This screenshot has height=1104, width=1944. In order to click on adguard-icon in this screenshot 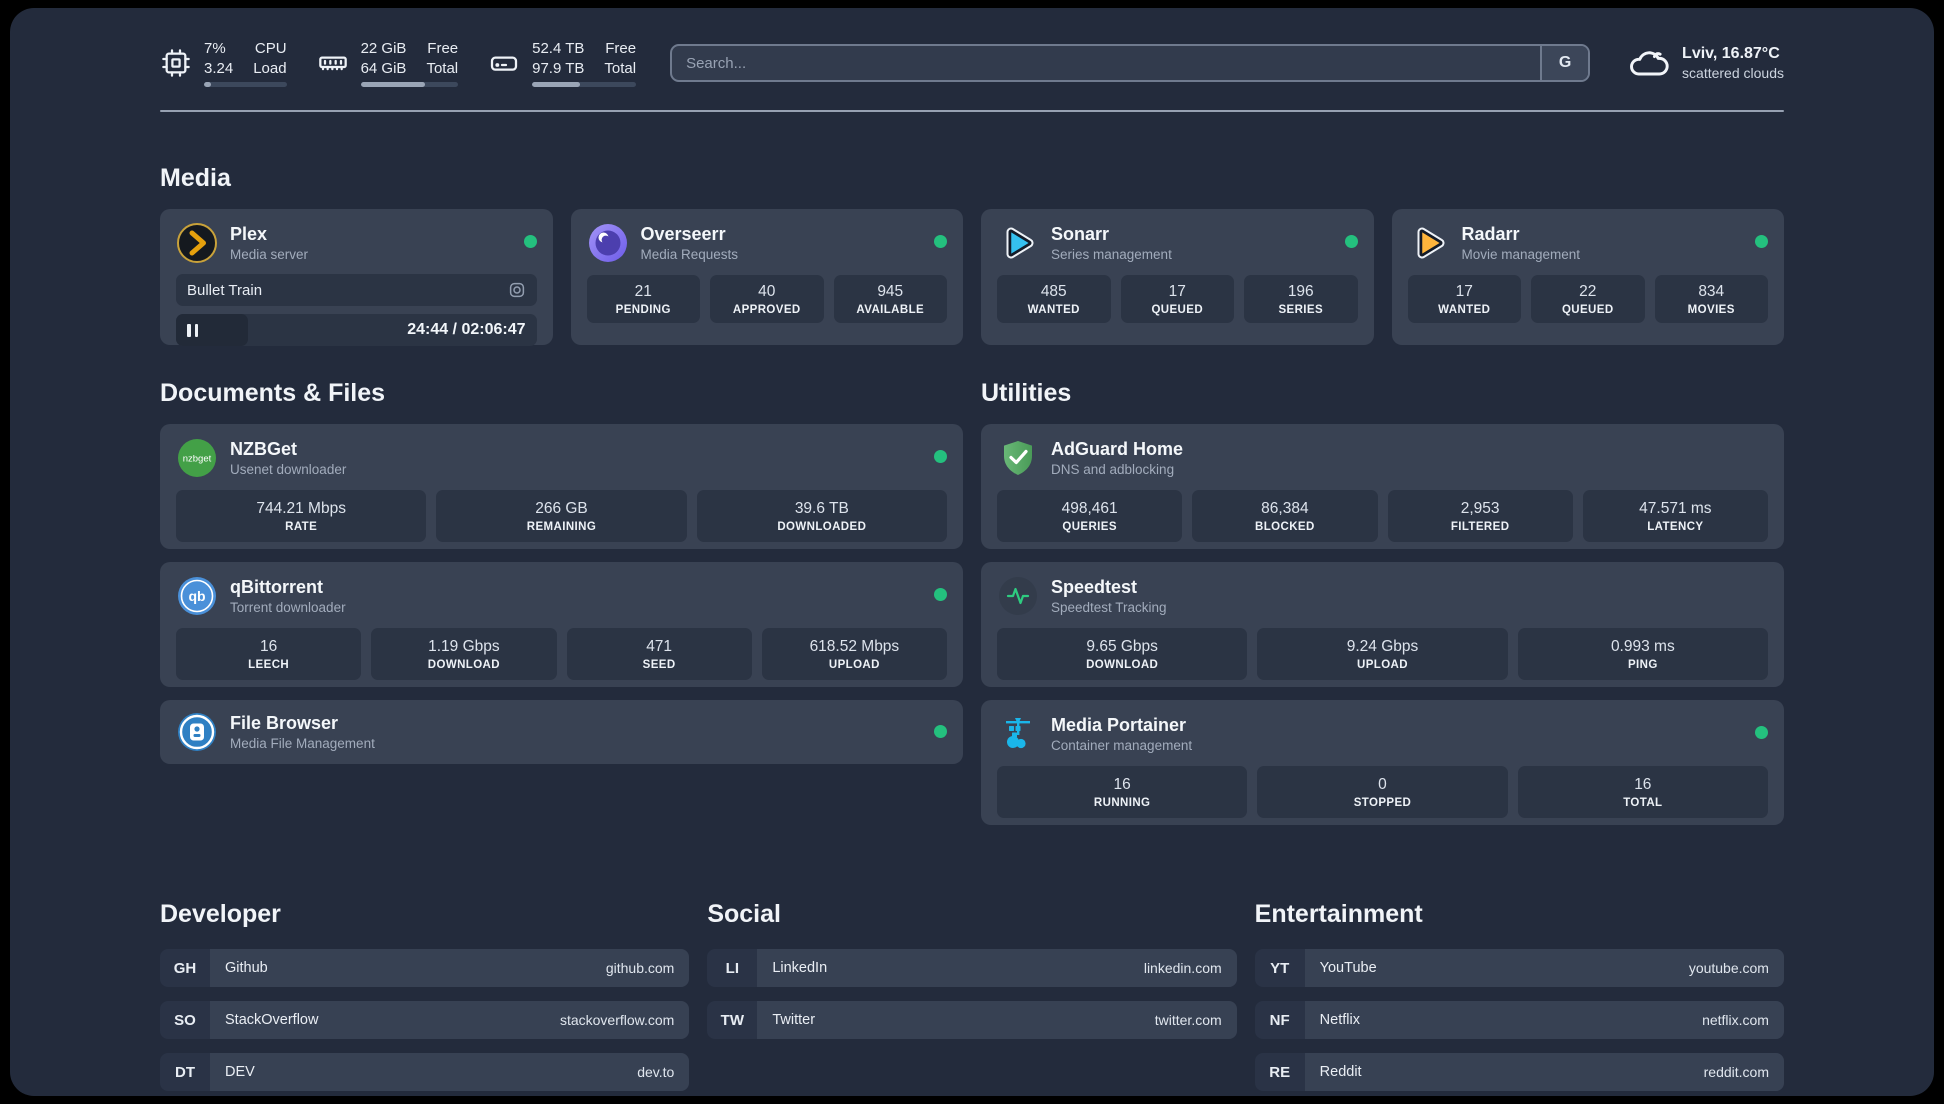, I will do `click(1018, 458)`.